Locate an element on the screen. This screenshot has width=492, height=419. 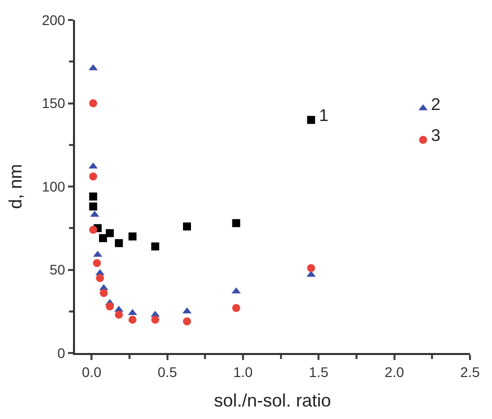
x-tick-label: 0.0 is located at coordinates (92, 372).